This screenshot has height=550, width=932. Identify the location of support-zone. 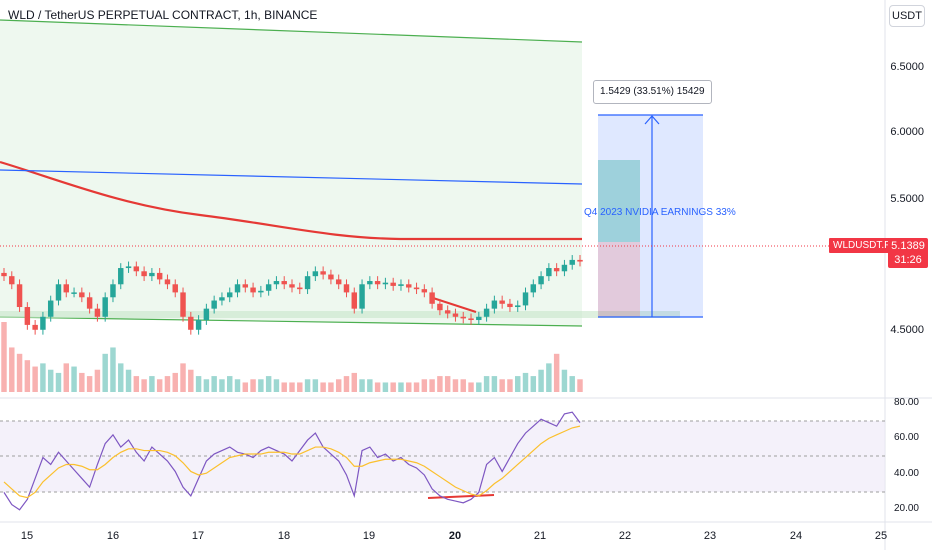
(340, 314).